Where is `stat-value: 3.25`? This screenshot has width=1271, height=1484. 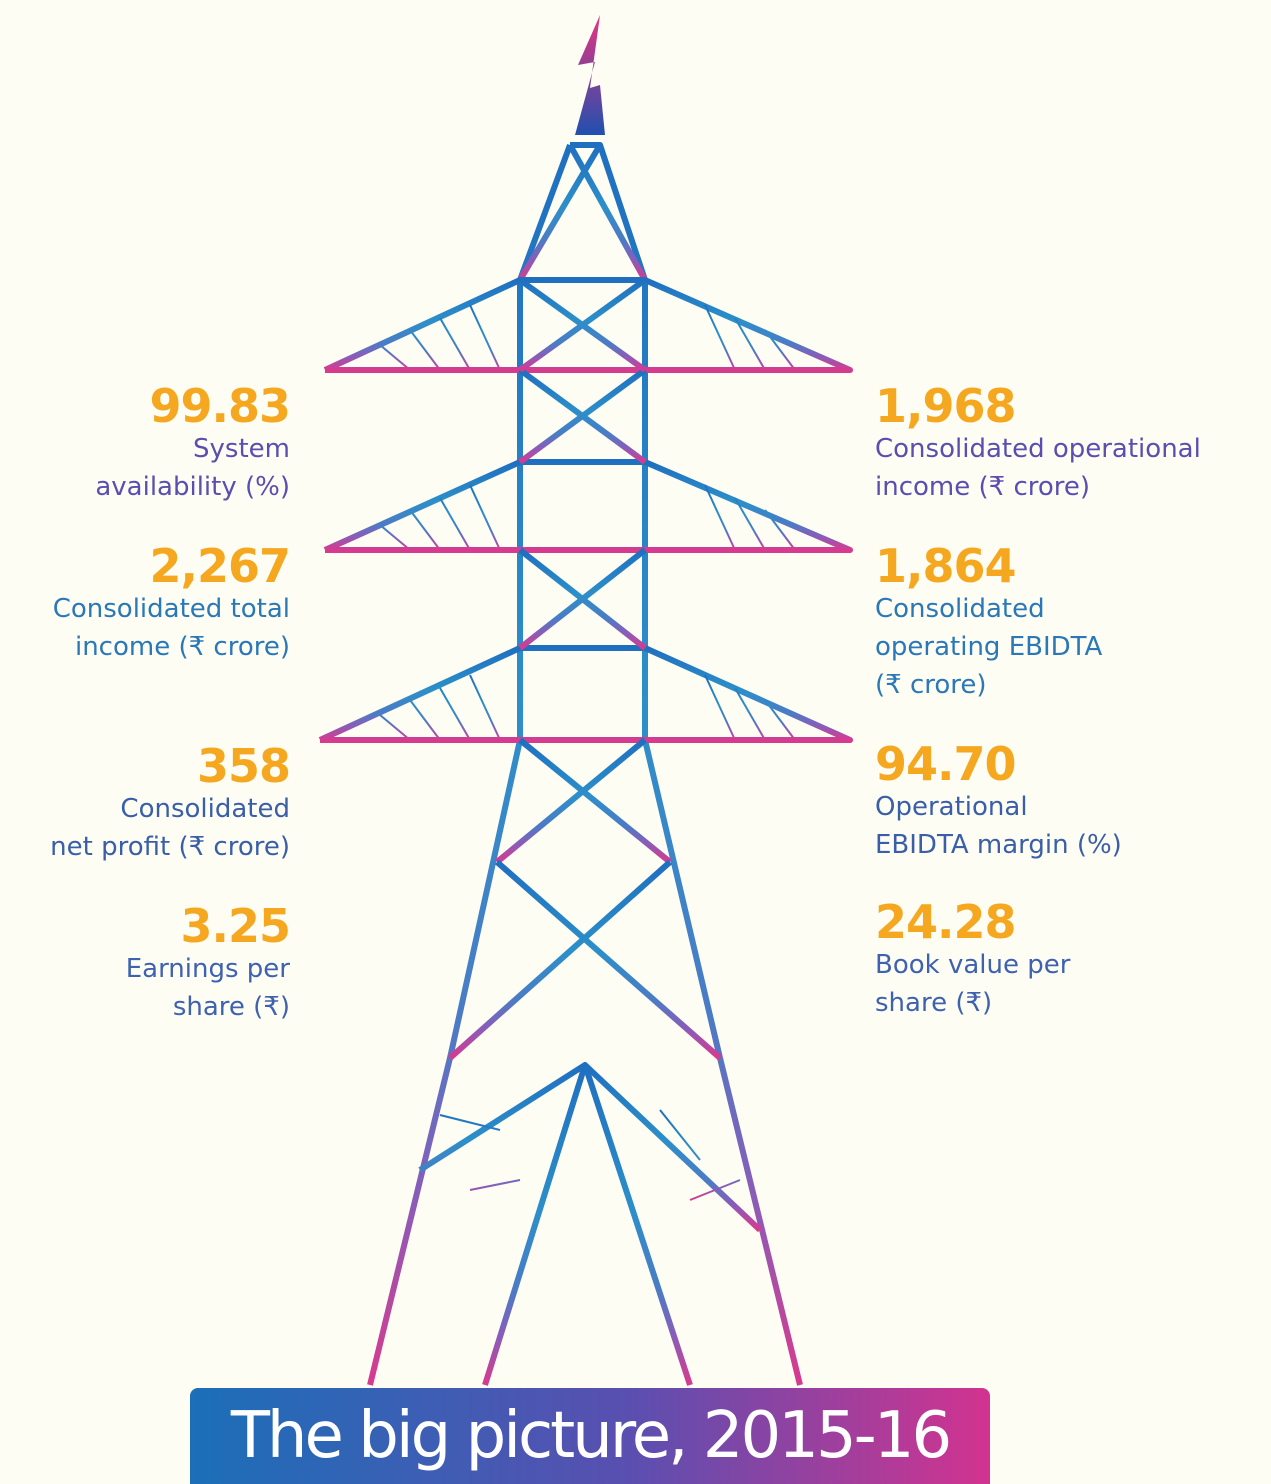
stat-value: 3.25 is located at coordinates (236, 926).